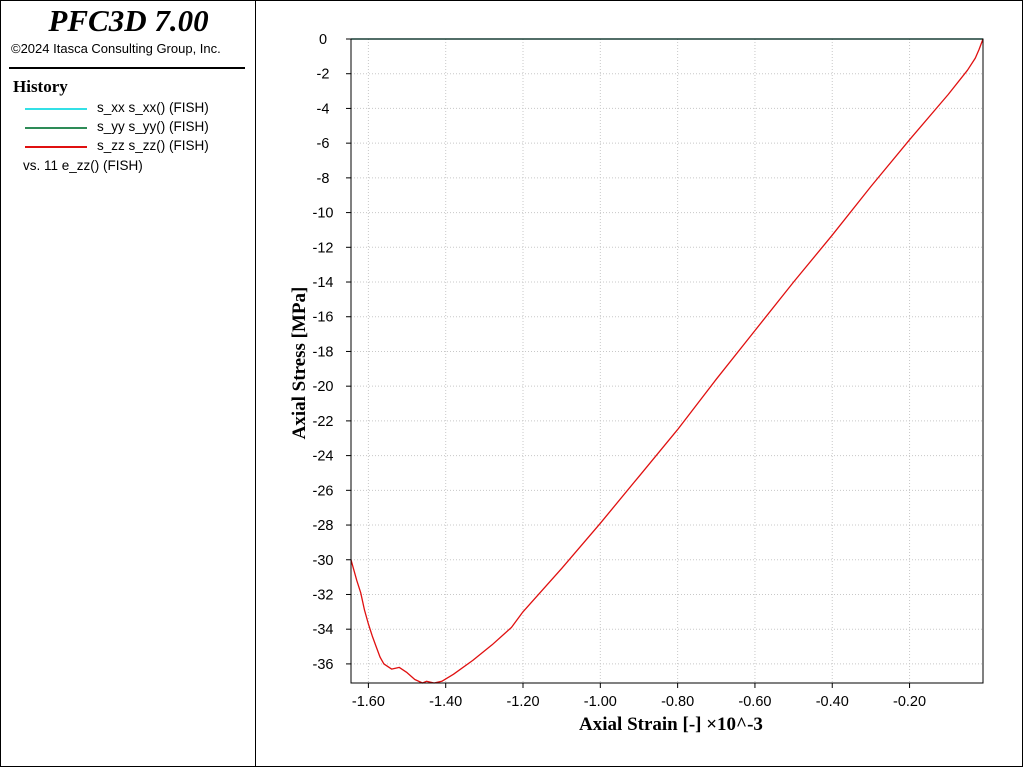 Image resolution: width=1024 pixels, height=768 pixels. Describe the element at coordinates (128, 20) in the screenshot. I see `app-title: PFC3D 7.00` at that location.